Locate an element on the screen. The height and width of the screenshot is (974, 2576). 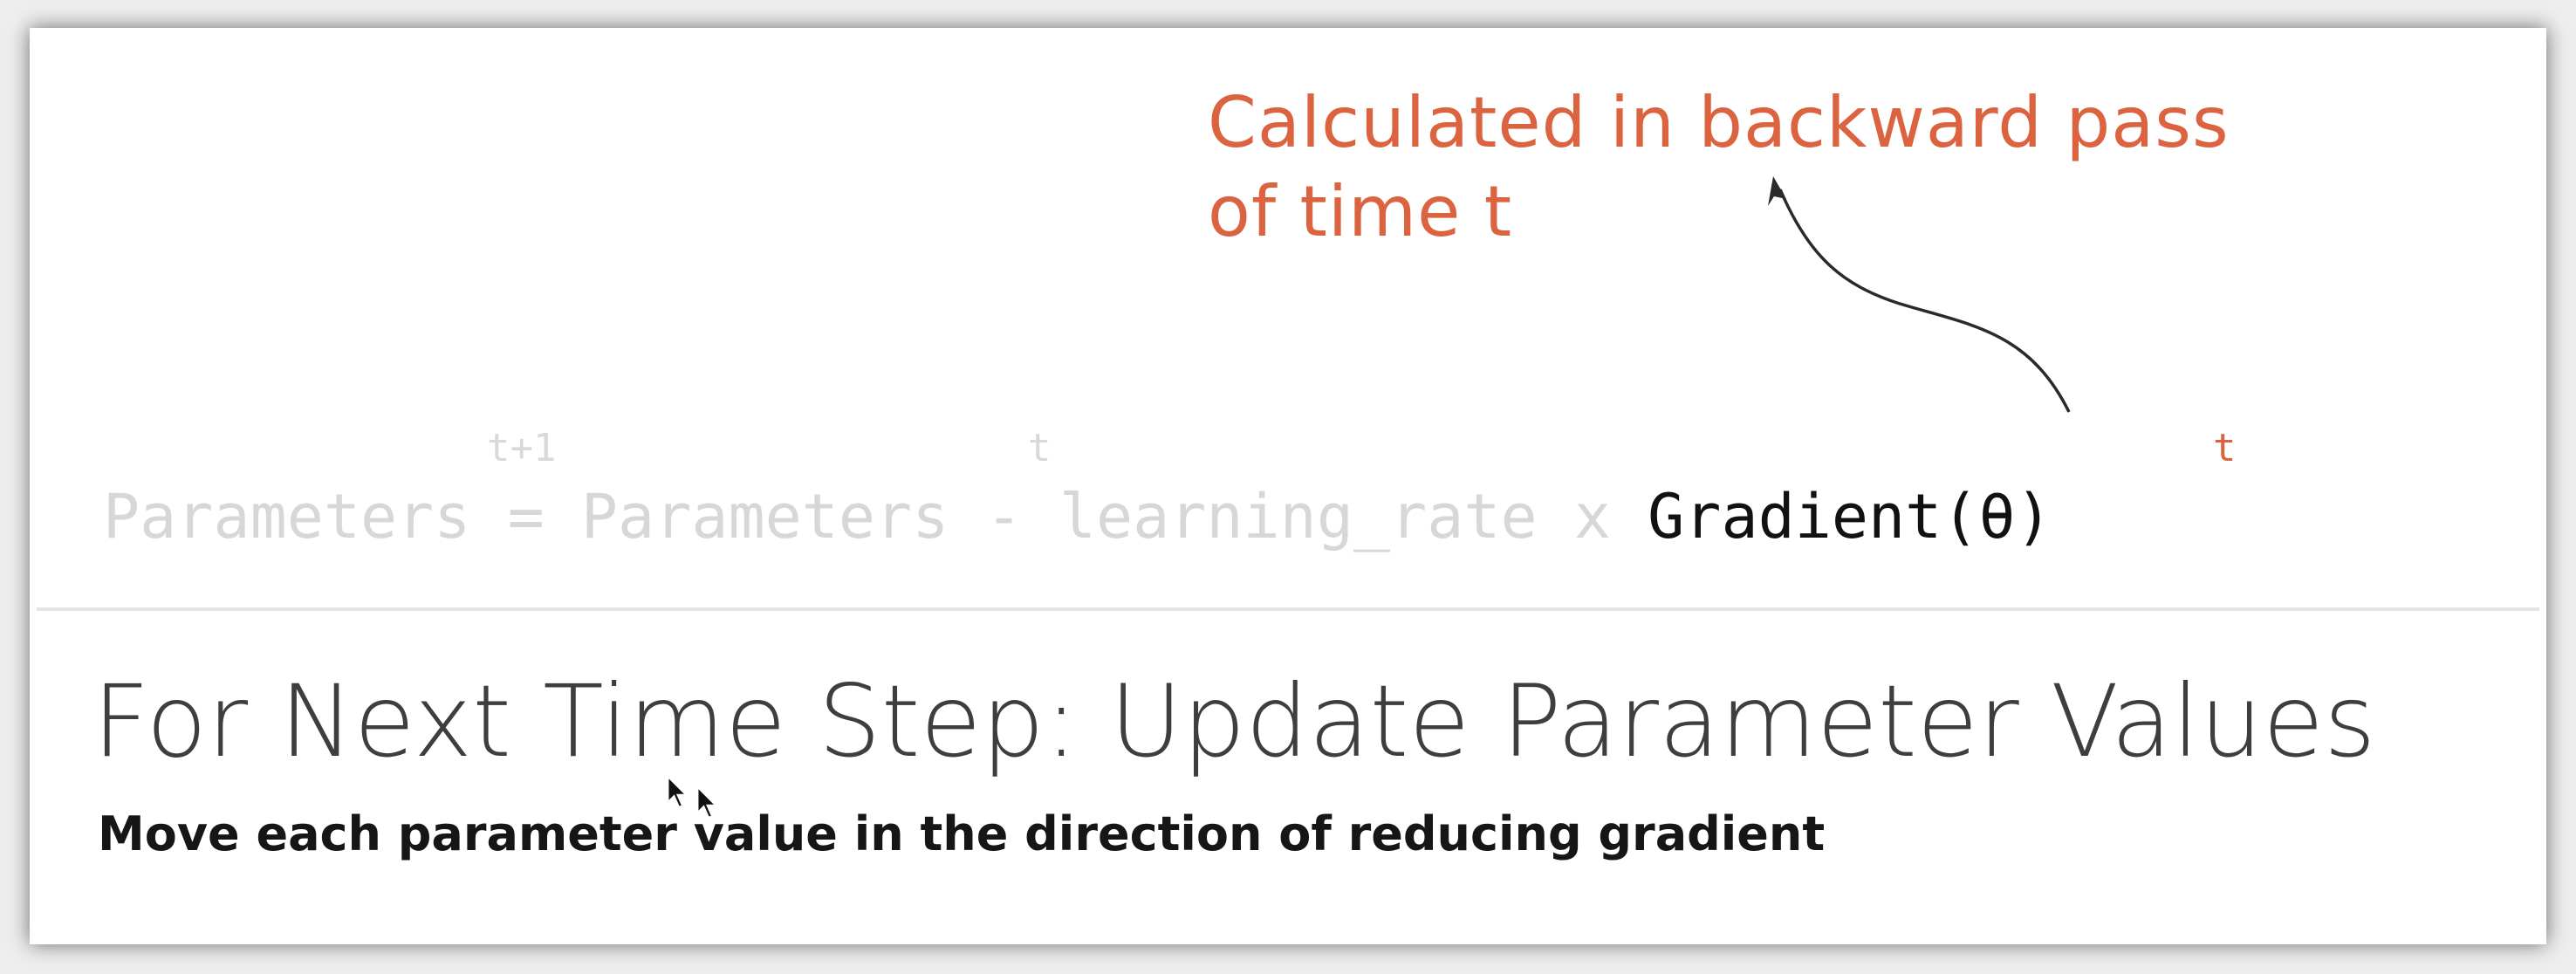
equation-times: x is located at coordinates (1592, 516).